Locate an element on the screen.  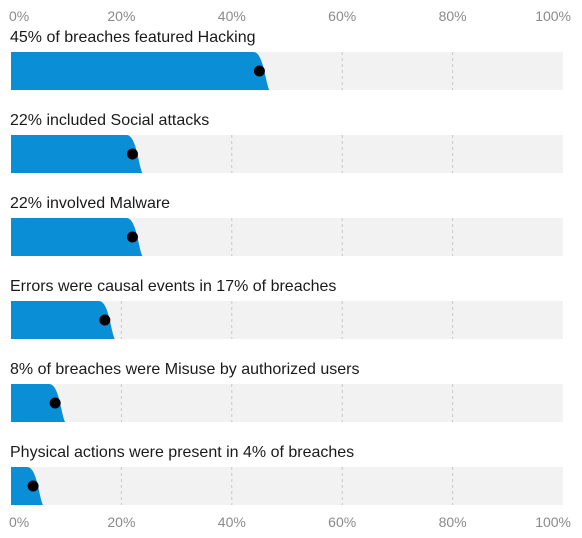
tick-label-top: 20% is located at coordinates (121, 16).